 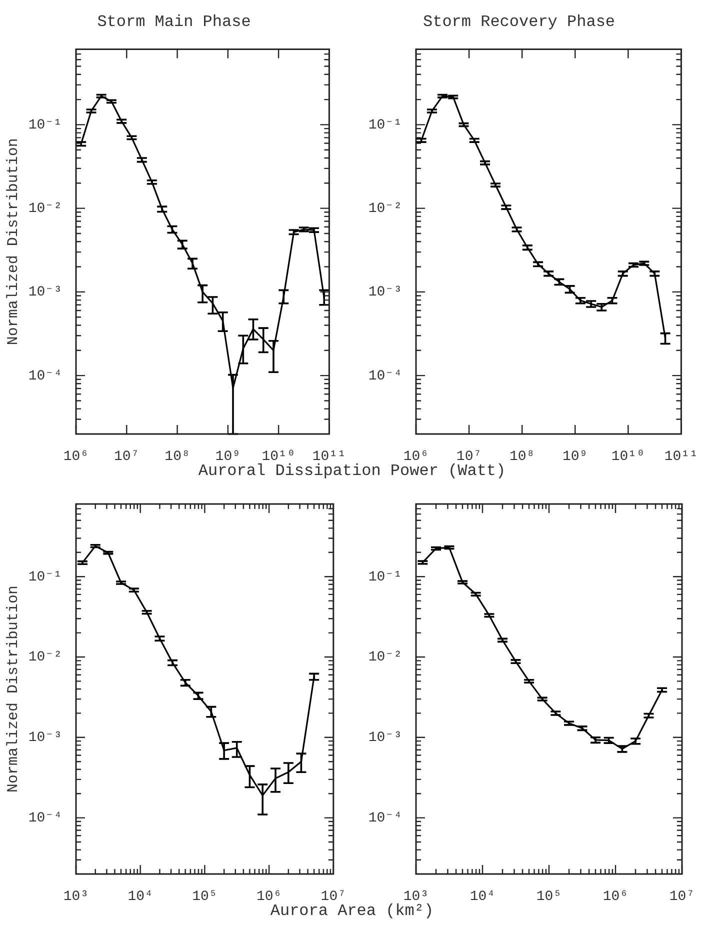 What do you see at coordinates (174, 21) in the screenshot?
I see `chart-title: Storm Main Phase` at bounding box center [174, 21].